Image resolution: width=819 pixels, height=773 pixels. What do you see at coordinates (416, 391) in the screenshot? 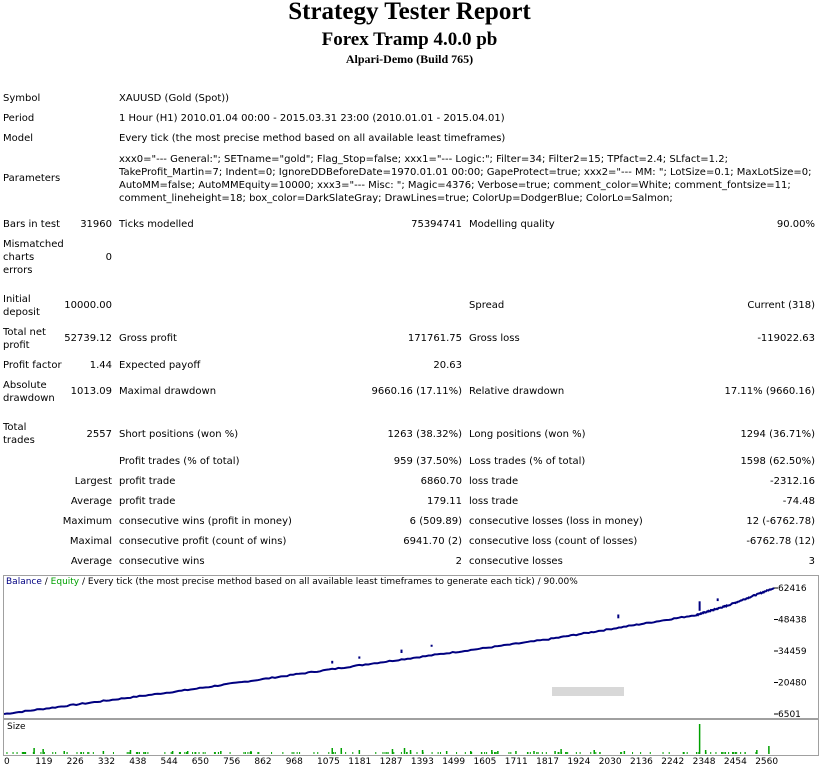
I see `maxdd-value: 9660.16 (17.11%)` at bounding box center [416, 391].